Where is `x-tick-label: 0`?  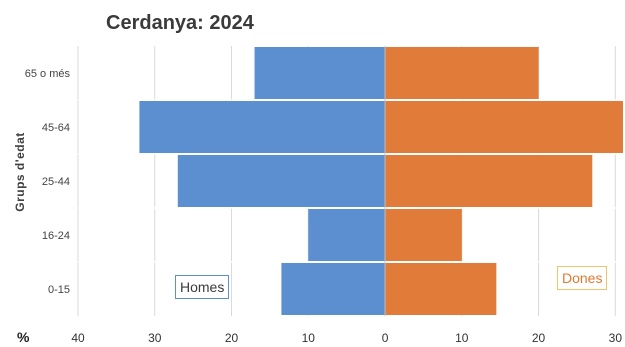 x-tick-label: 0 is located at coordinates (385, 338).